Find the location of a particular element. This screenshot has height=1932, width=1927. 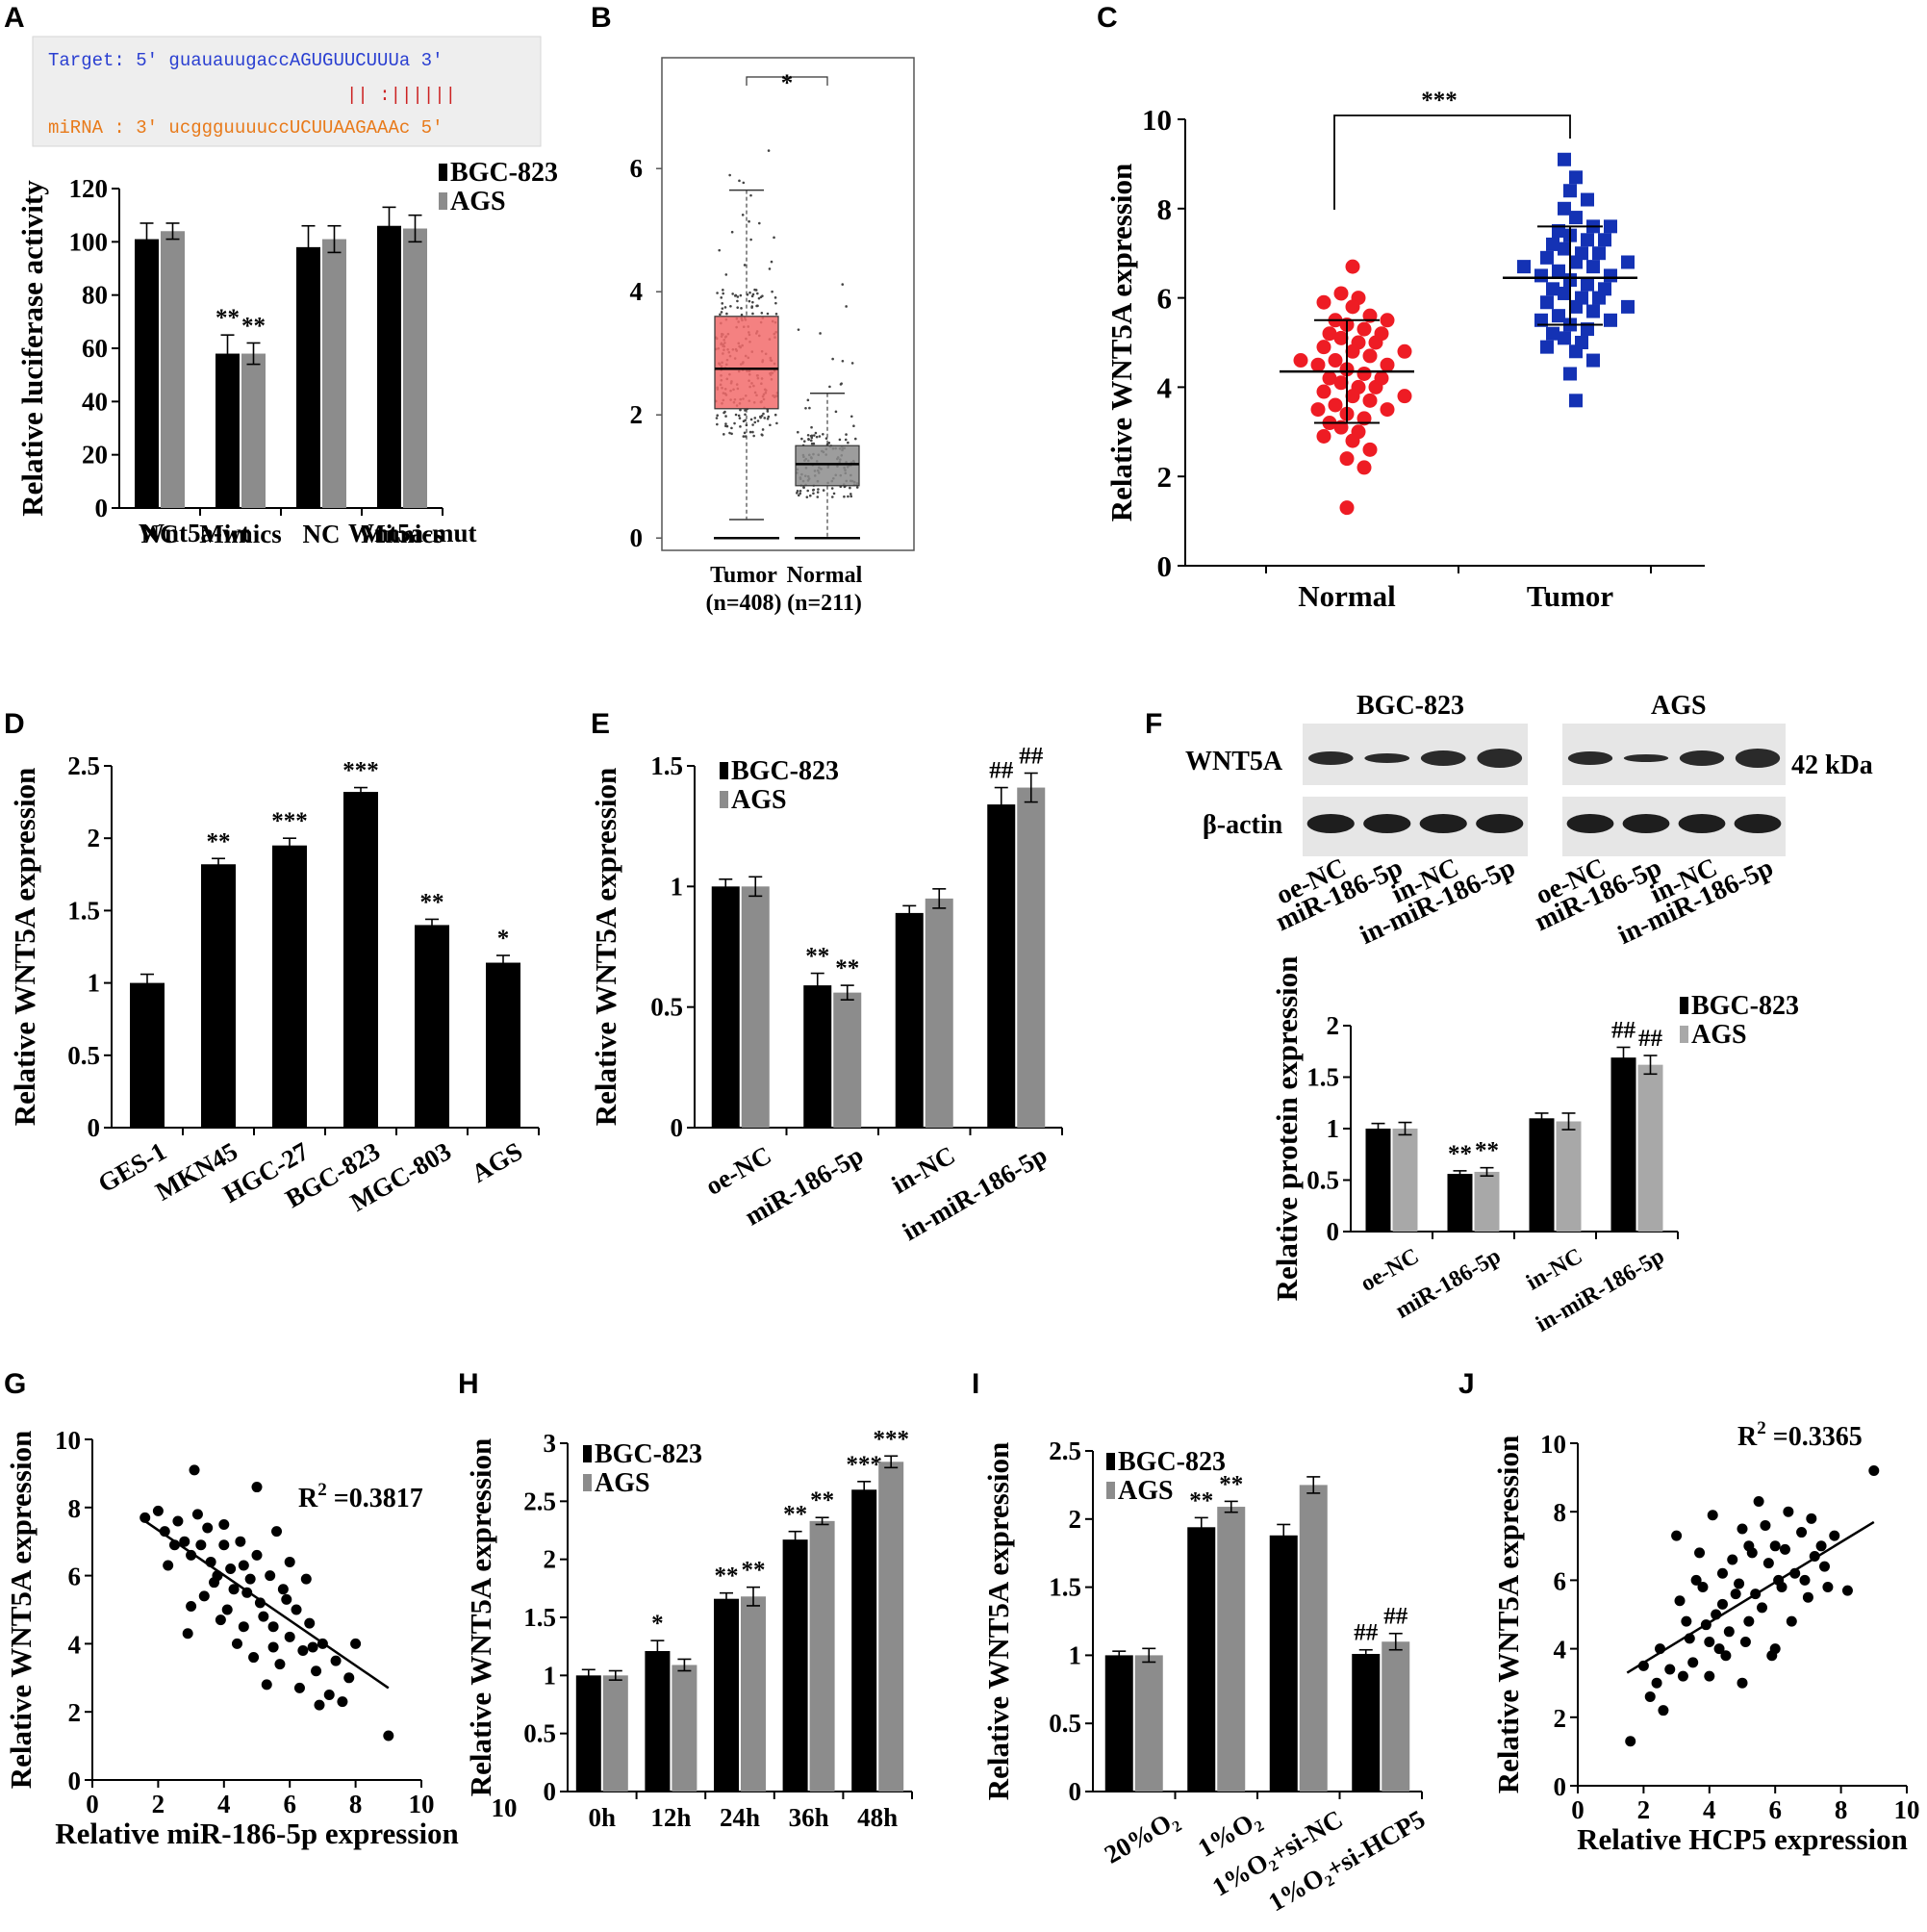

x-tick-label: 0 is located at coordinates (1578, 1809).